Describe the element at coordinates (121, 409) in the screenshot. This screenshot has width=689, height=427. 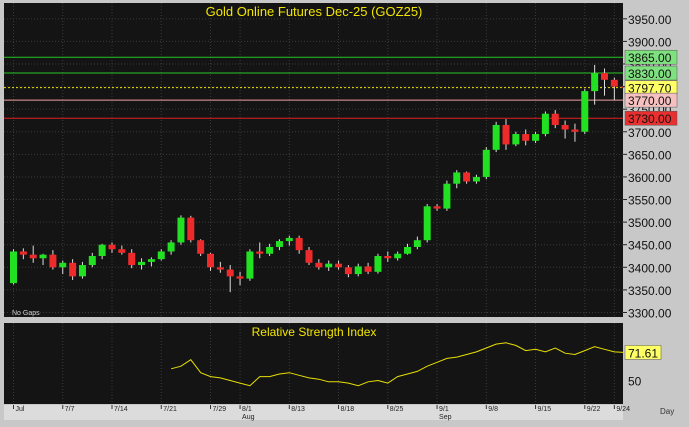
I see `time-tick-label: 7/14` at that location.